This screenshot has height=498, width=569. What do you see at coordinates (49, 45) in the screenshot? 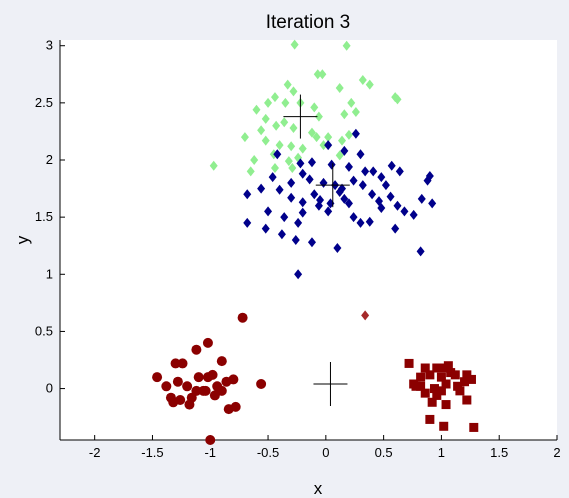
I see `y-tick-label: 3` at bounding box center [49, 45].